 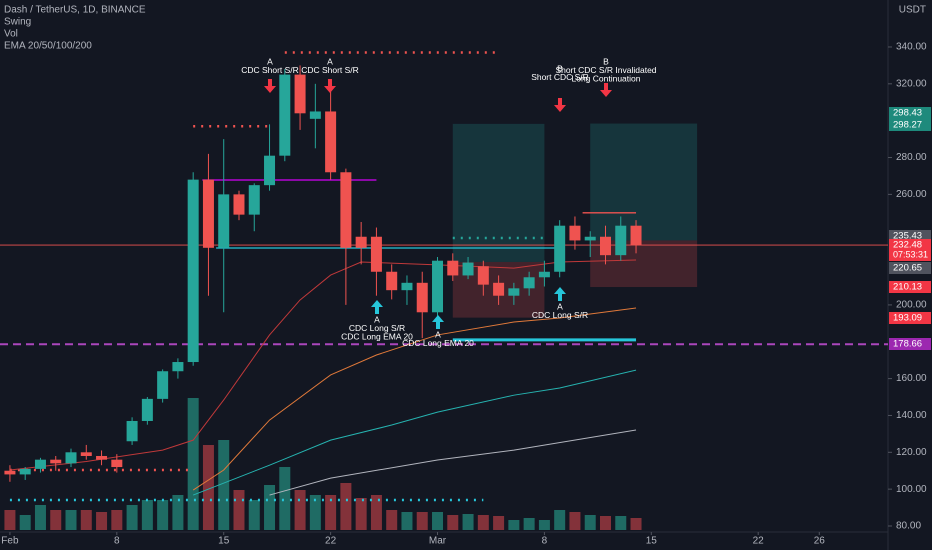 I want to click on annotation-text: Short CDC S/R Invalidated, so click(x=605, y=70).